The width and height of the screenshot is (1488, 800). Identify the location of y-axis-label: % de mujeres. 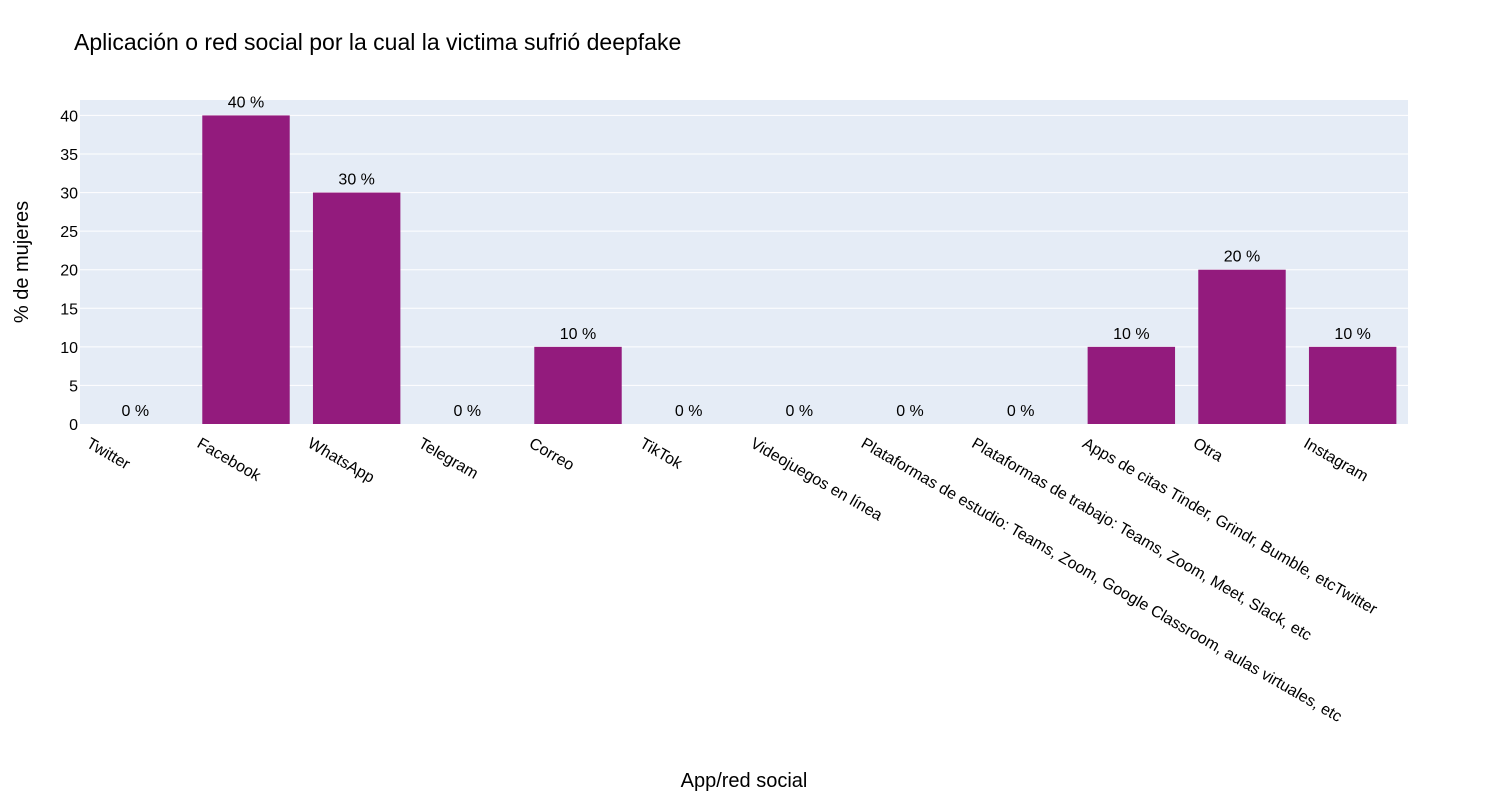
(22, 262).